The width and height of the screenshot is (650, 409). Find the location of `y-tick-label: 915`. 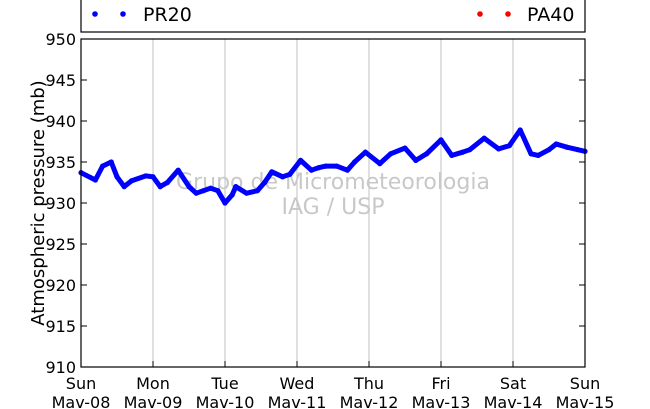

y-tick-label: 915 is located at coordinates (60, 326).